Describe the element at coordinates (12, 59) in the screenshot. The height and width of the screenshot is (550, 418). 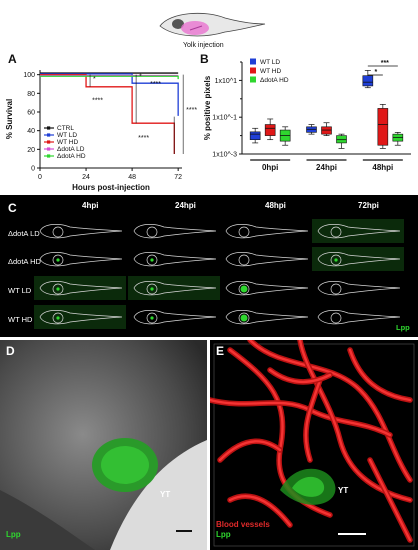
I see `panel-a-letter: A` at that location.